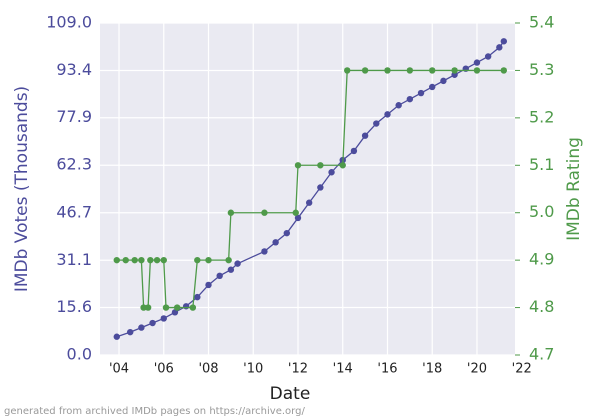 The width and height of the screenshot is (600, 420). Describe the element at coordinates (541, 259) in the screenshot. I see `y2-tick-label: 4.9` at that location.